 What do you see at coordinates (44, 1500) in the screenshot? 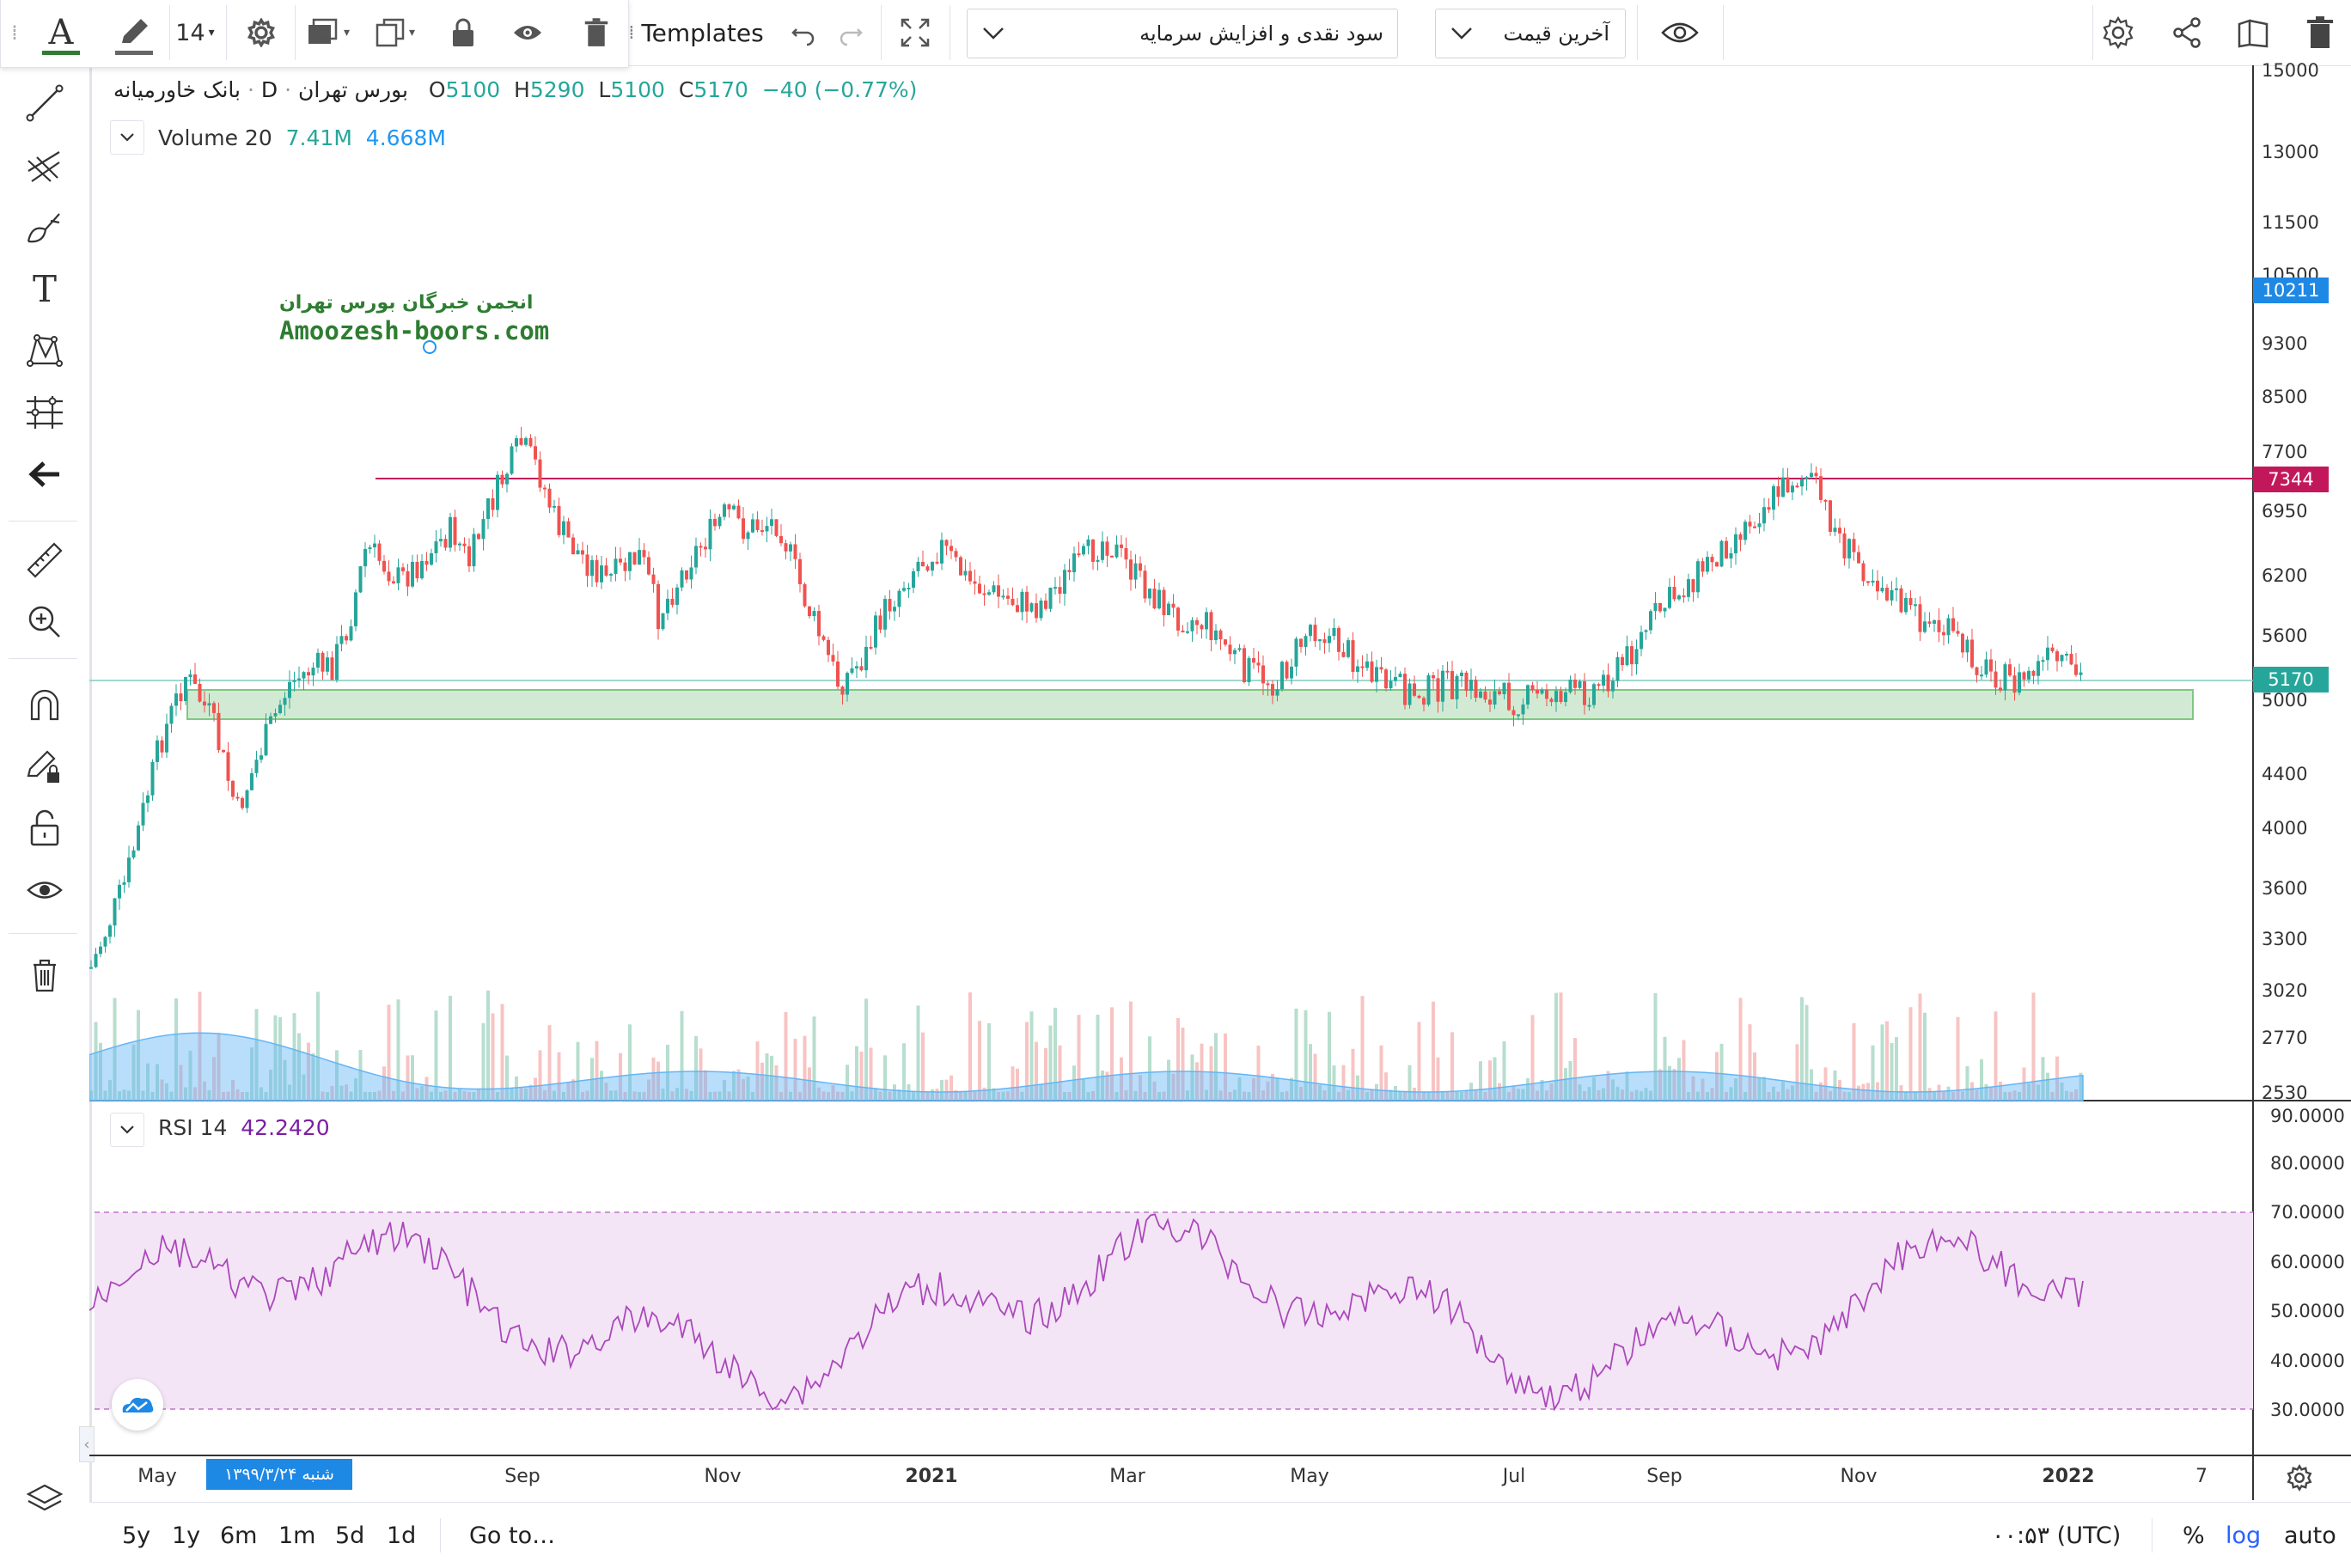
I see `object-tree-button` at bounding box center [44, 1500].